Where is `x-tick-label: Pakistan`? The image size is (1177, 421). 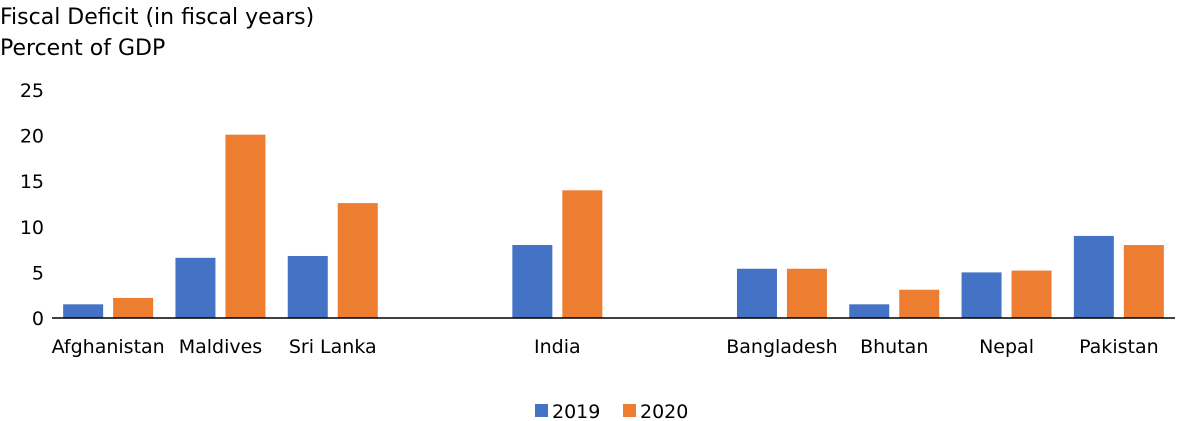
x-tick-label: Pakistan is located at coordinates (1119, 347).